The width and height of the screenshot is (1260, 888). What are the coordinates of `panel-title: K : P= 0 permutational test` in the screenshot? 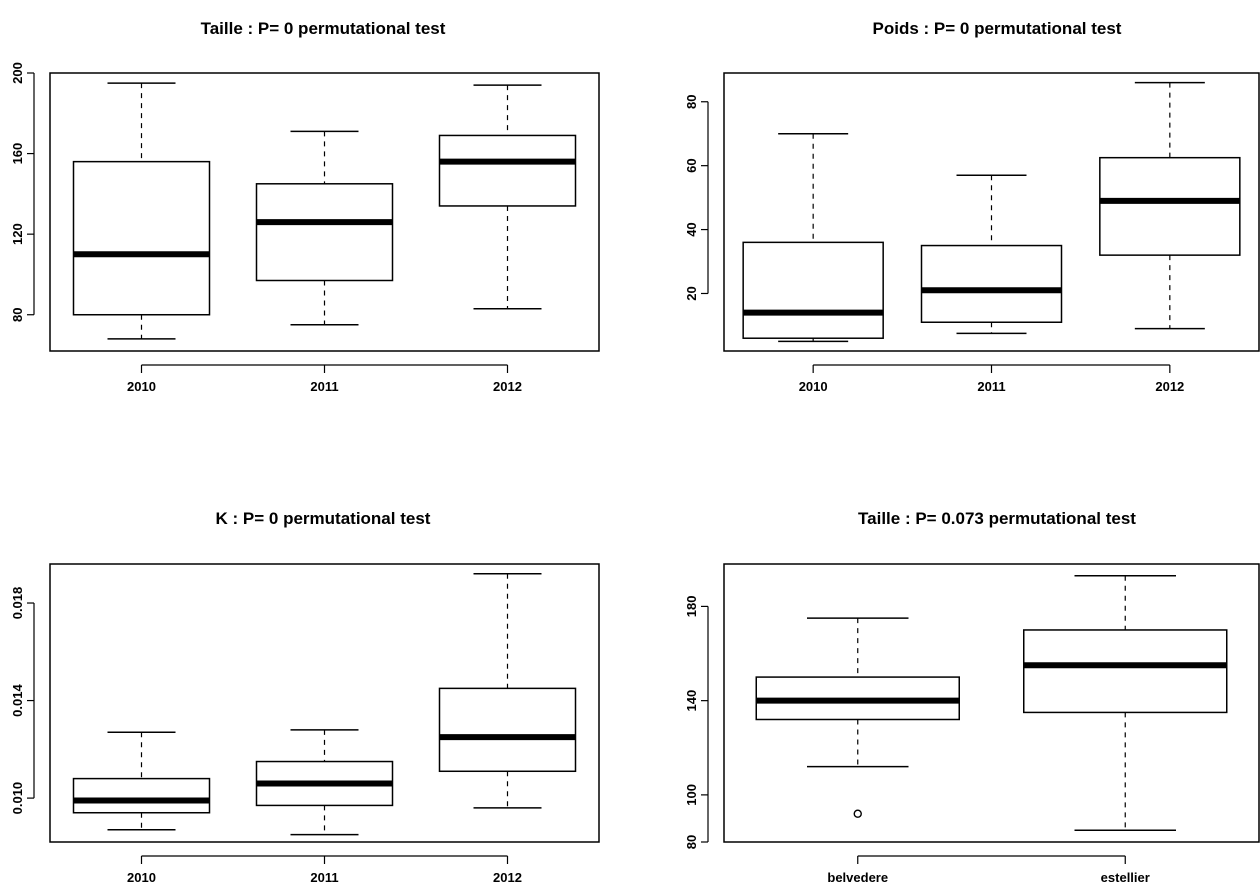 It's located at (323, 518).